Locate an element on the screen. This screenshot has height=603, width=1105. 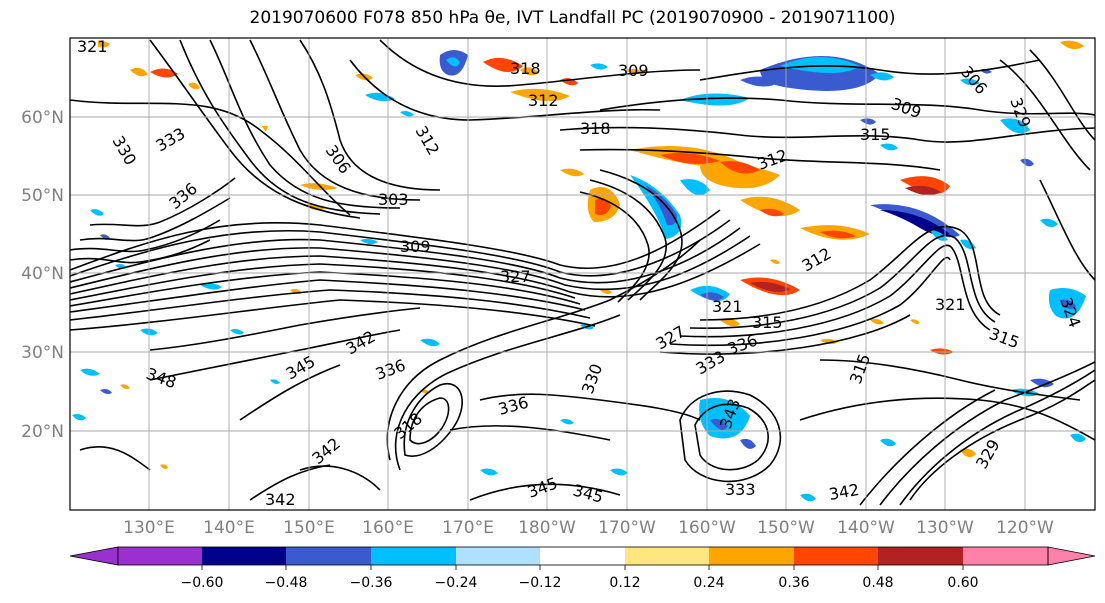
lon-label: 160°E is located at coordinates (388, 528).